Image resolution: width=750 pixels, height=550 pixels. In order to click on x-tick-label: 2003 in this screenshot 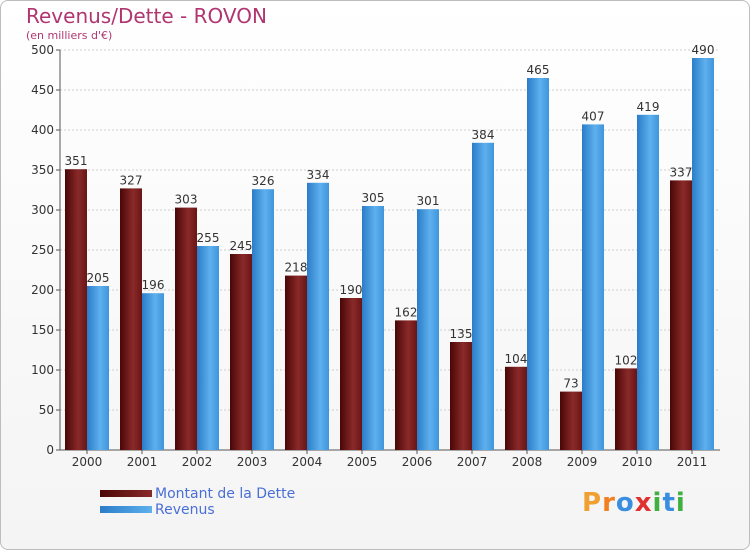, I will do `click(252, 462)`.